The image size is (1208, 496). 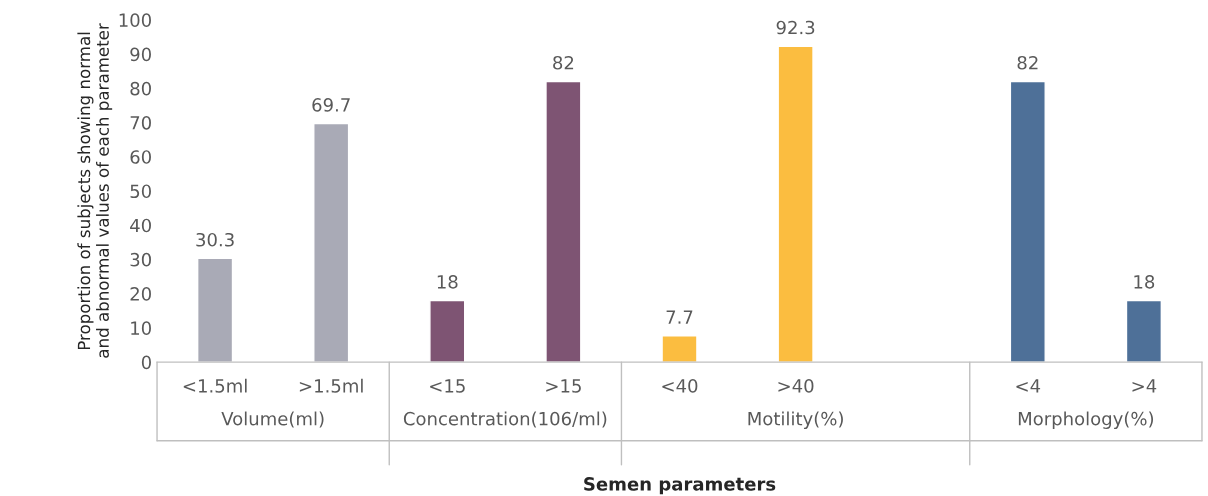 What do you see at coordinates (95, 190) in the screenshot?
I see `y-axis-title: Proportion of subjects showing normal and abnormal values of each parameter` at bounding box center [95, 190].